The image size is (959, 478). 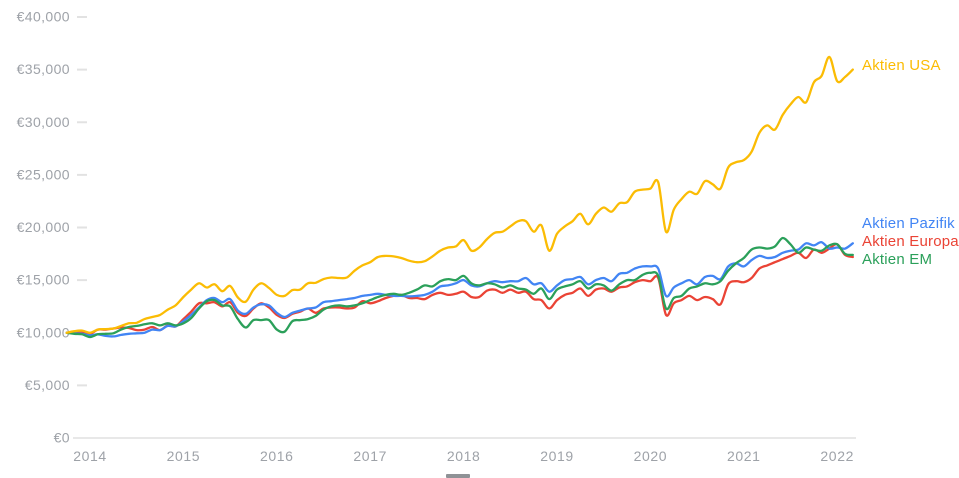 I want to click on y-axis-tick-label: €30,000, so click(x=43, y=122).